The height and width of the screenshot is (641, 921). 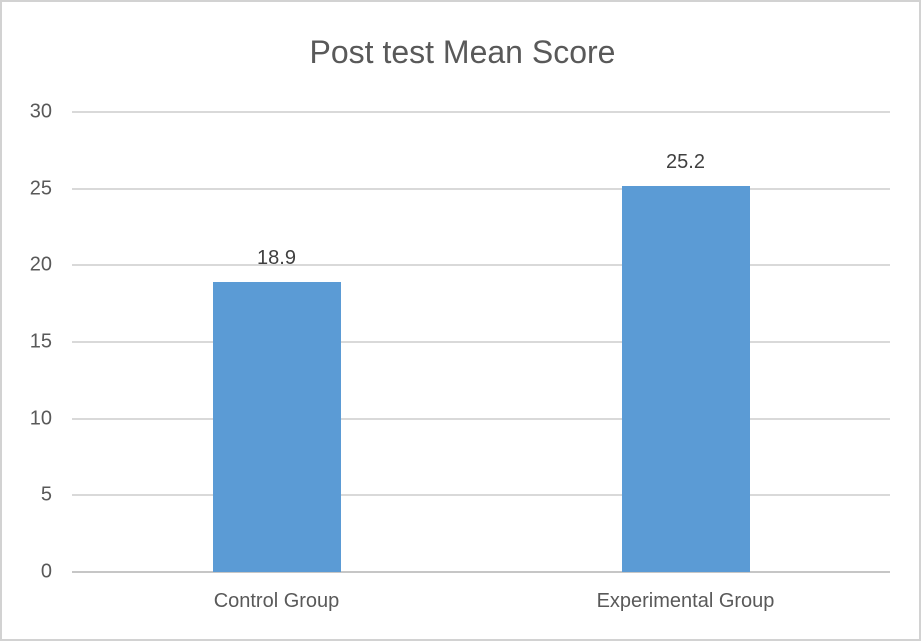 What do you see at coordinates (40, 111) in the screenshot?
I see `y-axis-tick-label: 30` at bounding box center [40, 111].